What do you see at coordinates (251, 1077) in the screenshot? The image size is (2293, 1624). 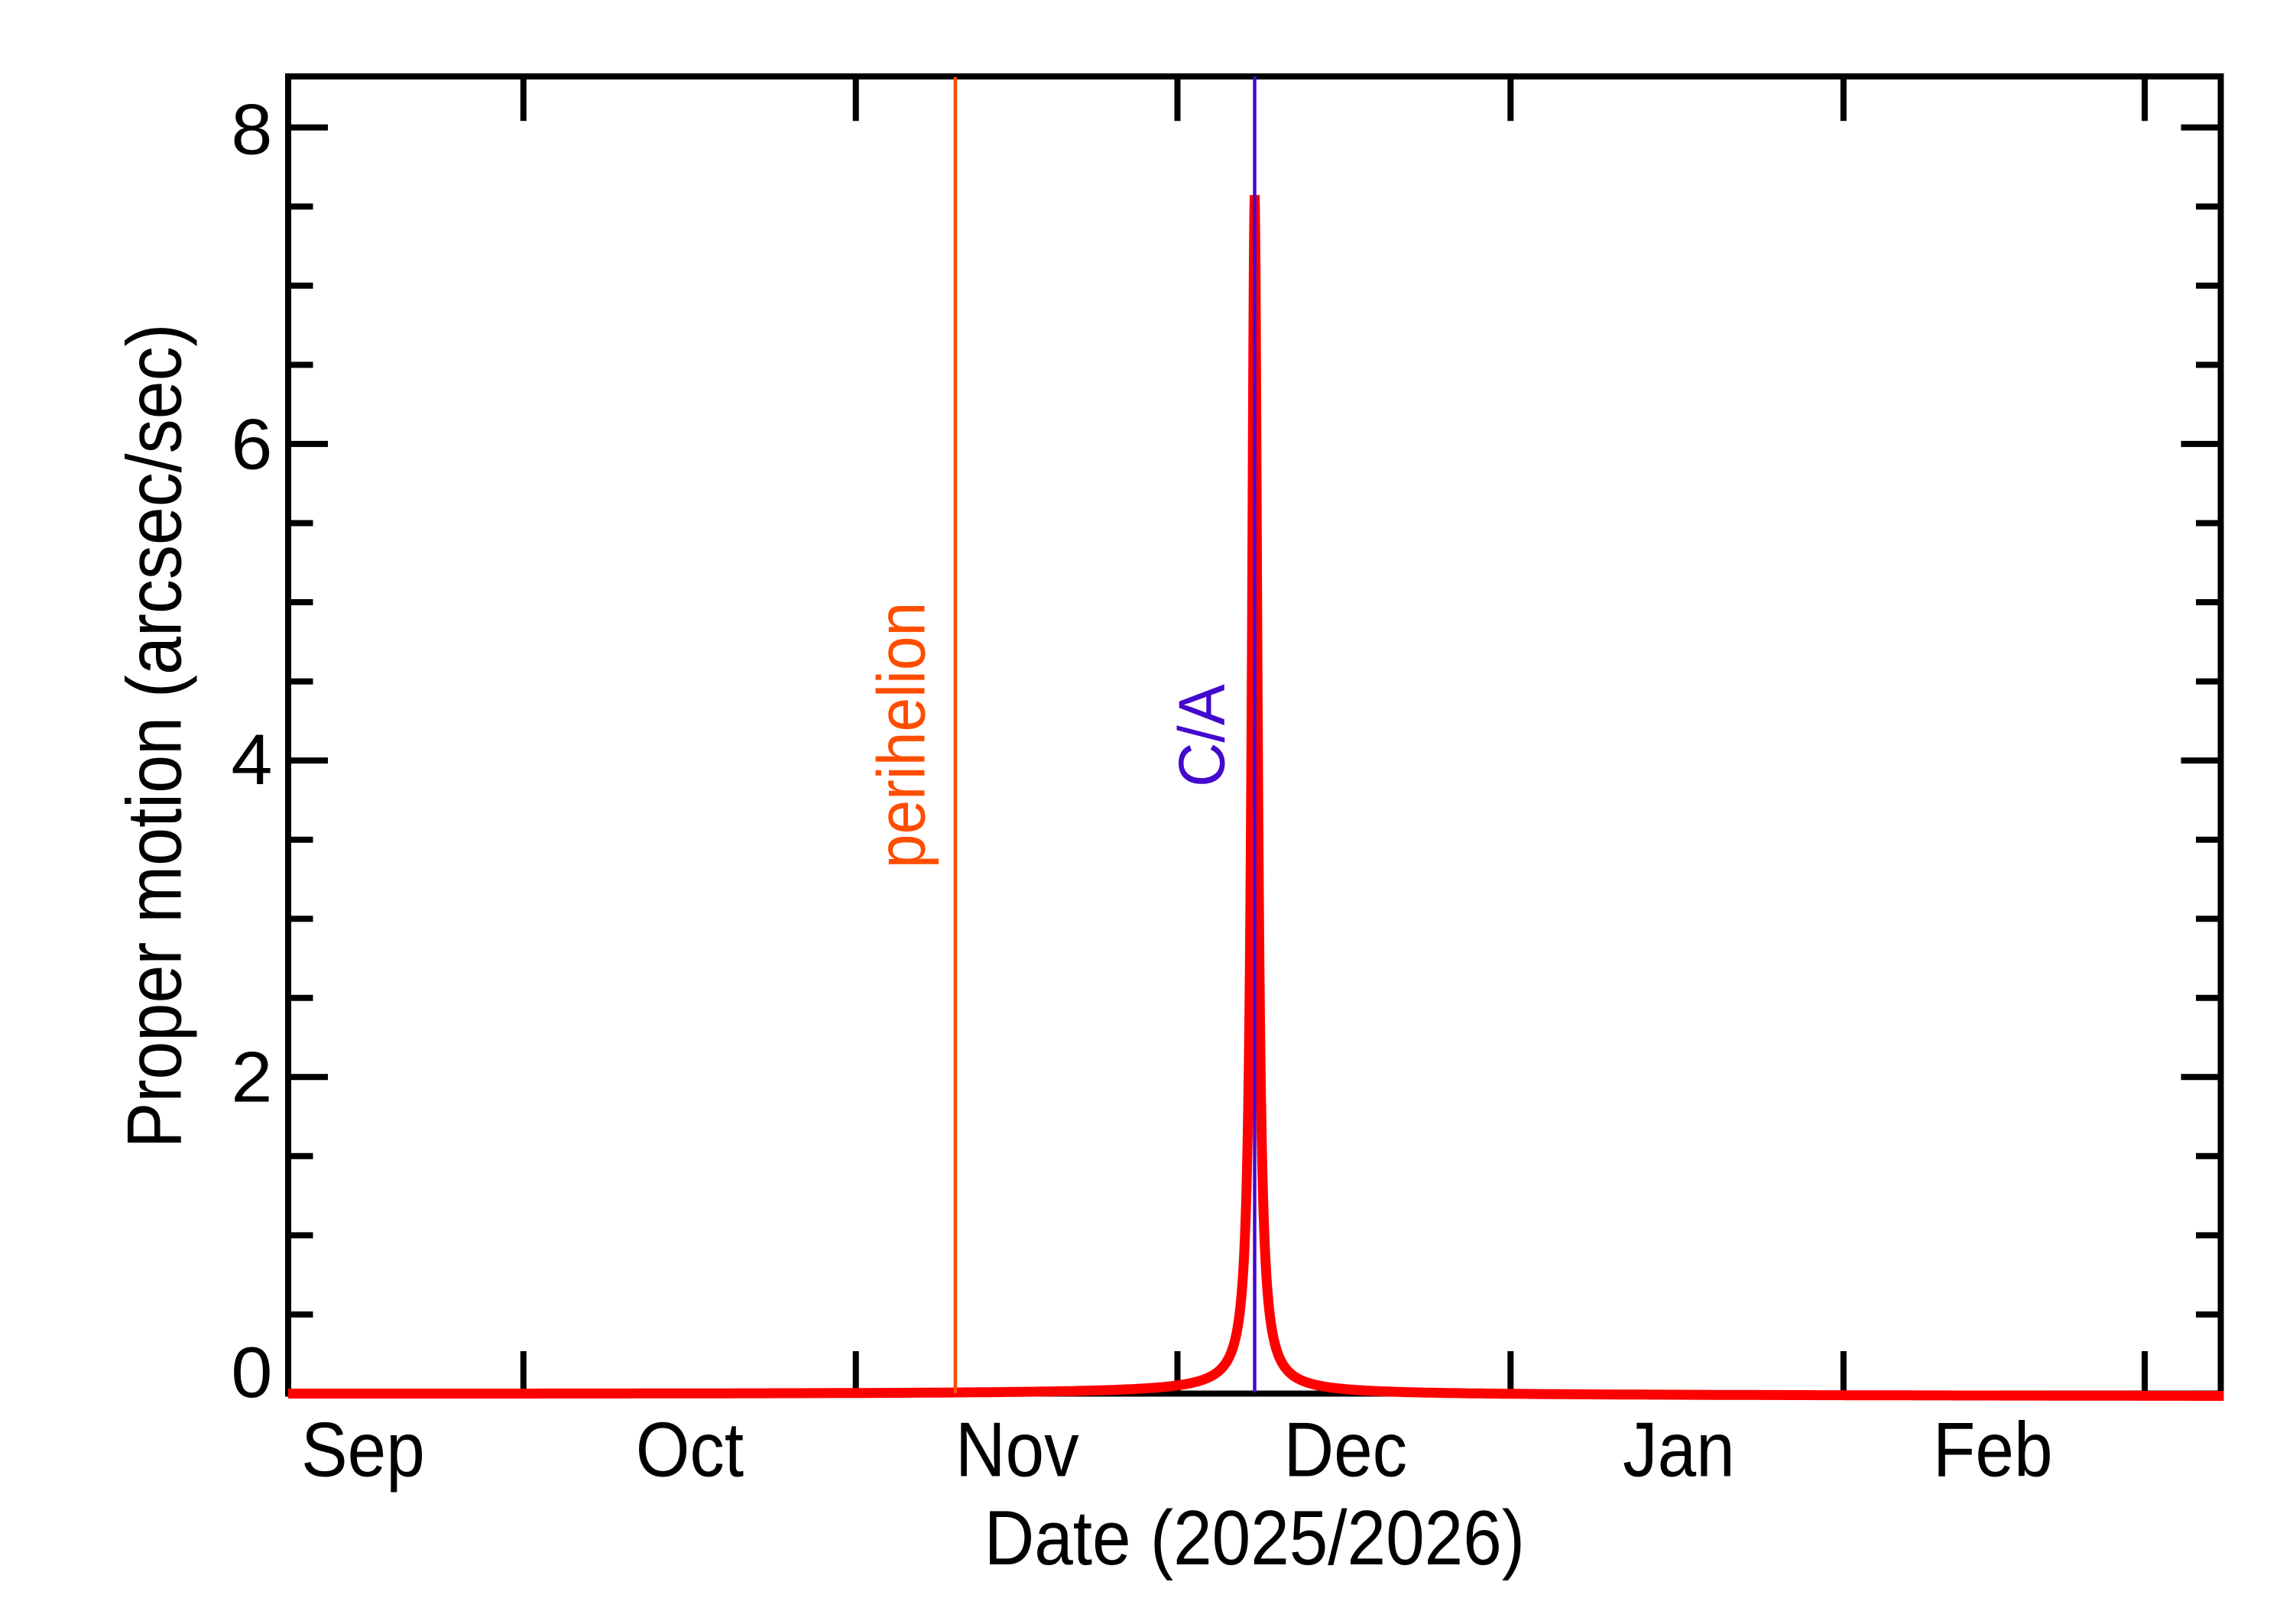 I see `svg-text: 2` at bounding box center [251, 1077].